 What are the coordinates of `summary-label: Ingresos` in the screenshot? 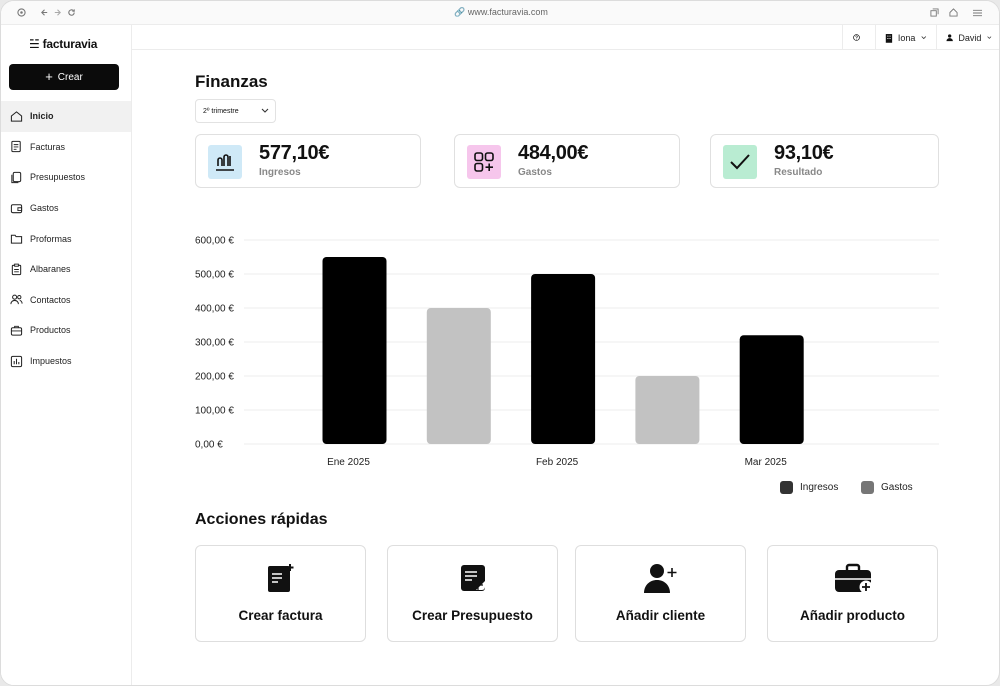 It's located at (280, 172).